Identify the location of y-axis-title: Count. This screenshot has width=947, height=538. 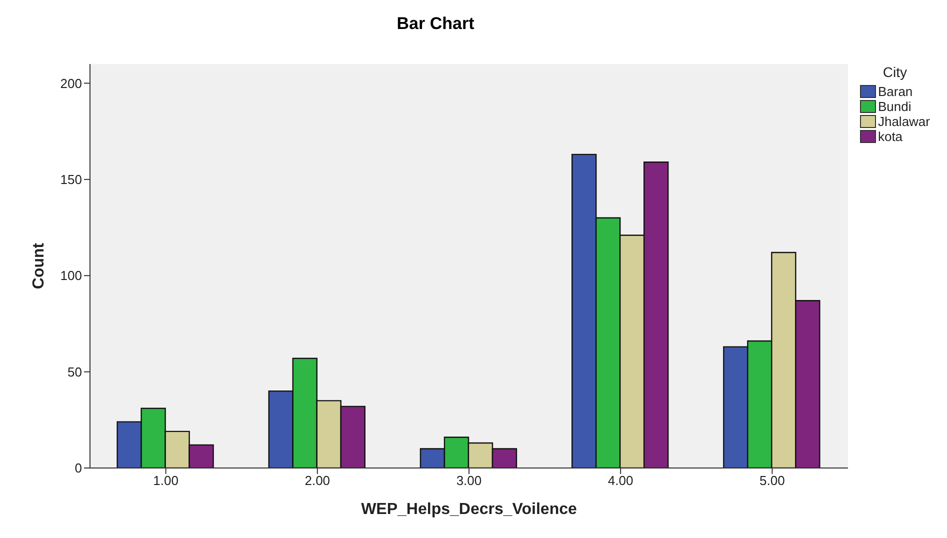
(39, 266).